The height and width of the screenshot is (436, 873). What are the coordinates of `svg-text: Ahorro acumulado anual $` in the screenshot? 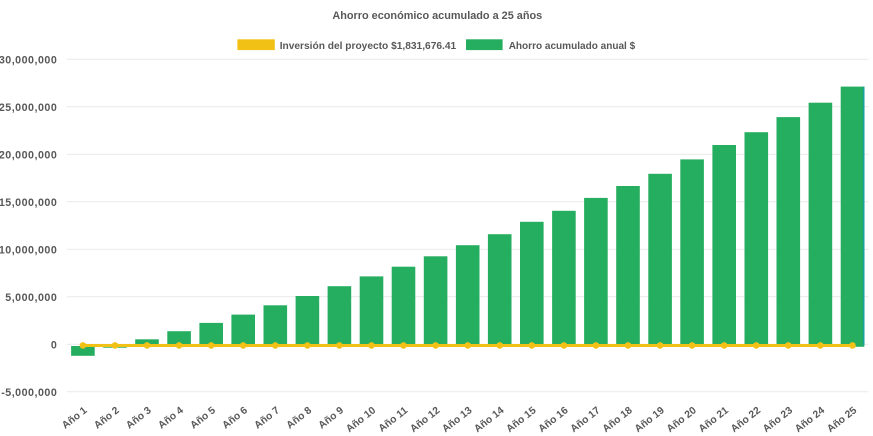 It's located at (572, 46).